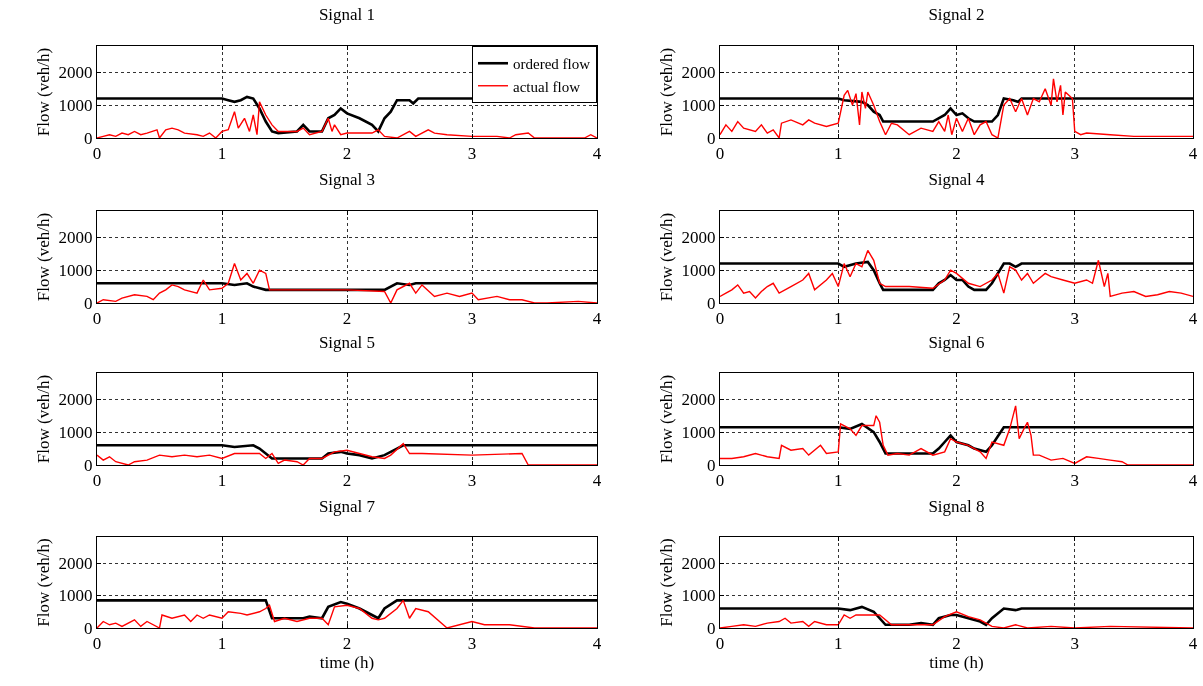 The height and width of the screenshot is (686, 1203). What do you see at coordinates (956, 506) in the screenshot?
I see `chart-title: Signal 8` at bounding box center [956, 506].